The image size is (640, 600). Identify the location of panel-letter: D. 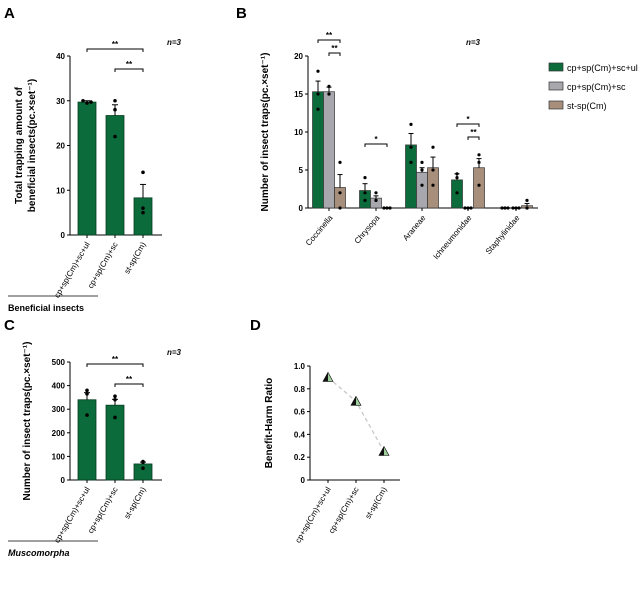
(255, 325).